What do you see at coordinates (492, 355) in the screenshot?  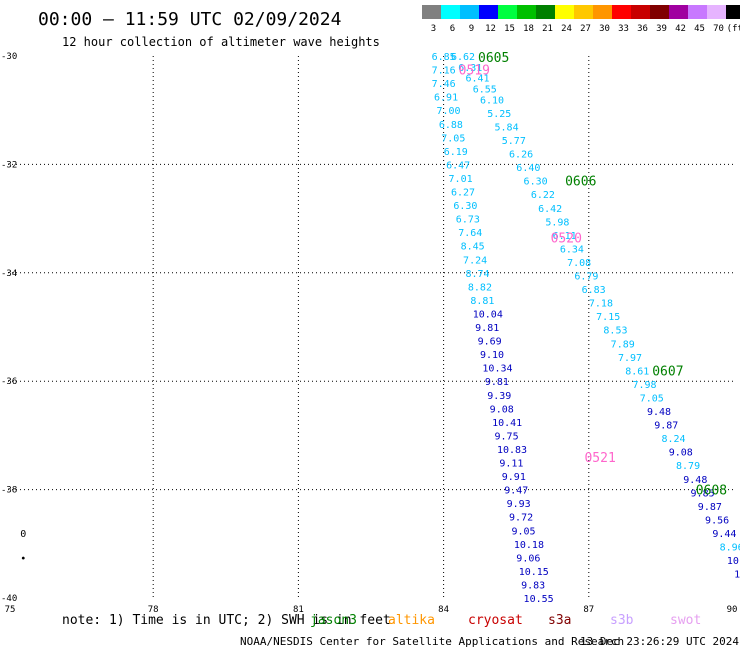 I see `wave-height-label: 9.10` at bounding box center [492, 355].